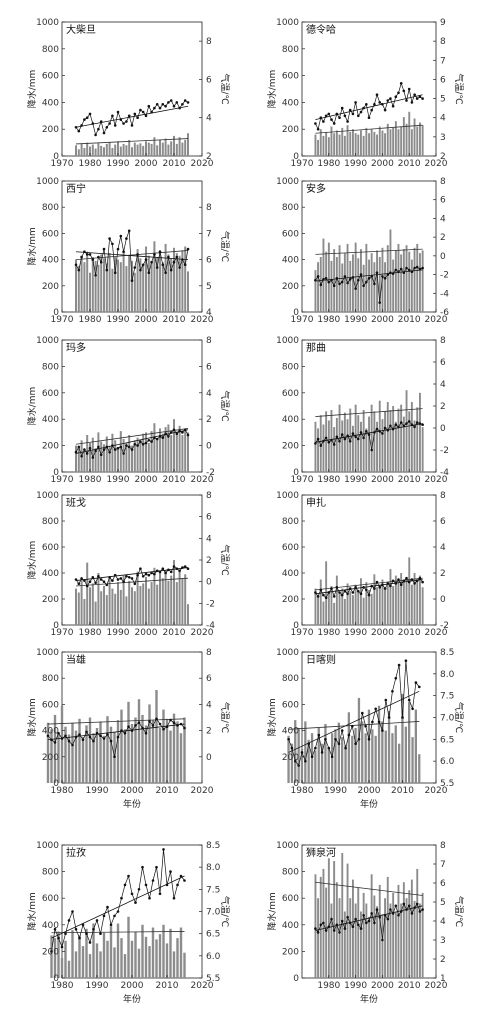 This screenshot has width=497, height=1021. Describe the element at coordinates (369, 918) in the screenshot. I see `temperature-trend-line` at that location.